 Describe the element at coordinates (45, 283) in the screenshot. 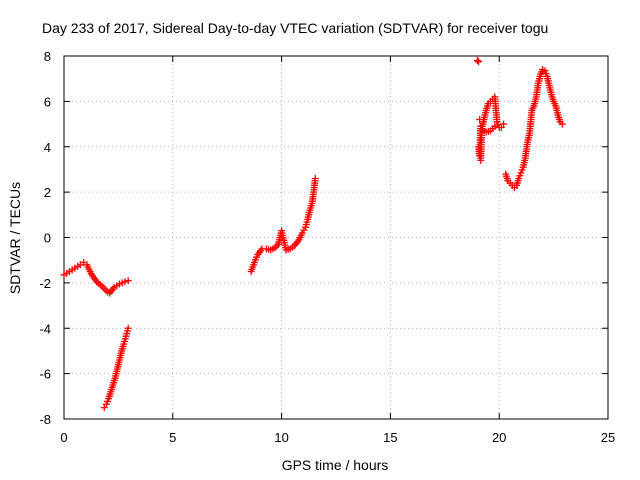

I see `y-tick-label: -2` at that location.